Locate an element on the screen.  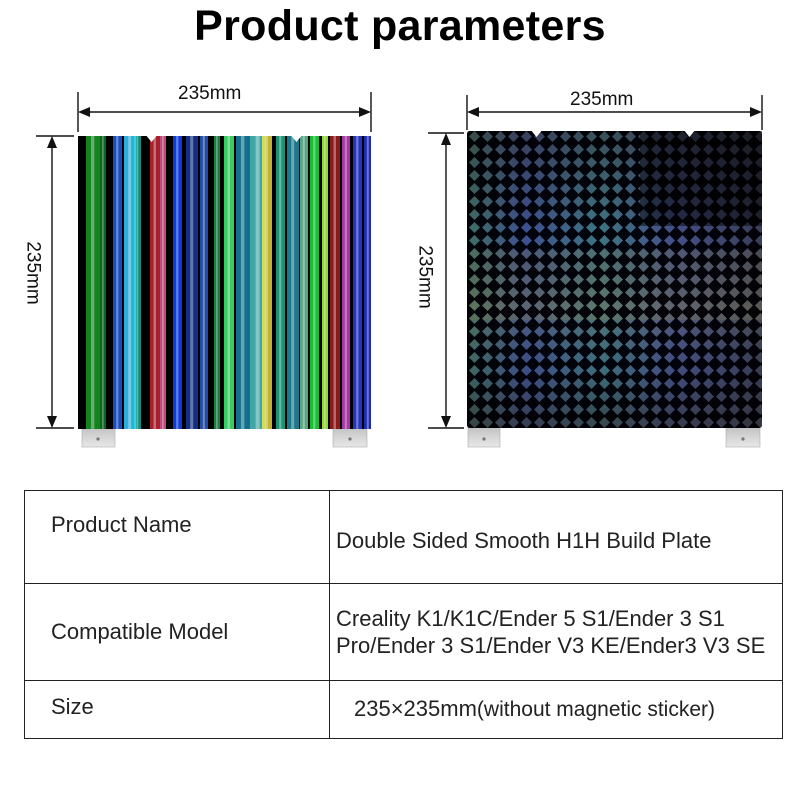
product-name-value: Double Sided Smooth H1H Build Plate is located at coordinates (524, 541).